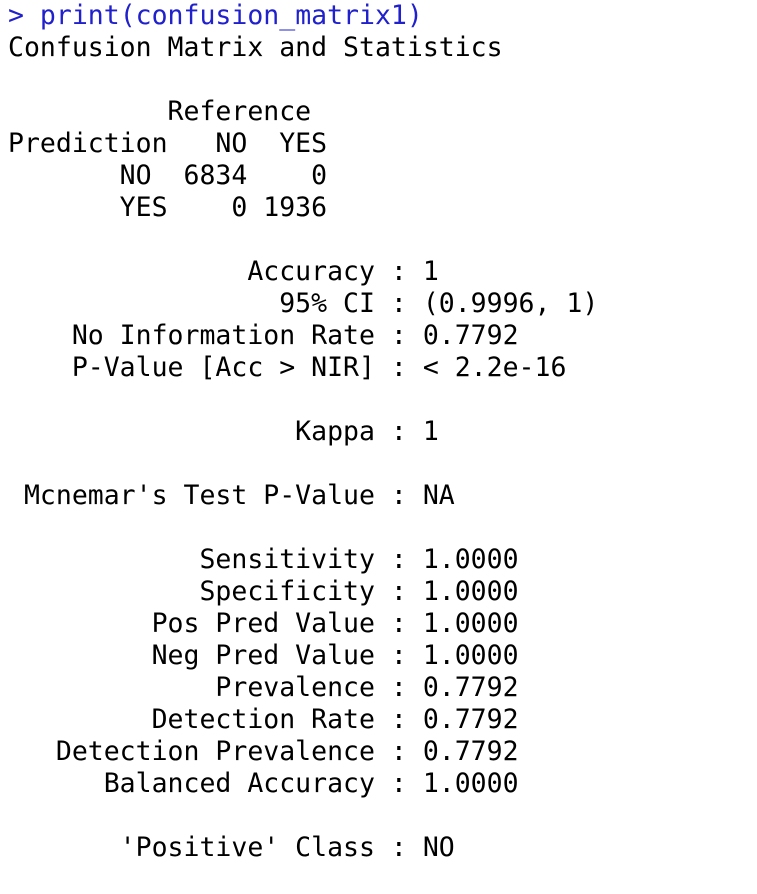  Describe the element at coordinates (168, 175) in the screenshot. I see `matrix-row-no: NO 6834 0` at that location.